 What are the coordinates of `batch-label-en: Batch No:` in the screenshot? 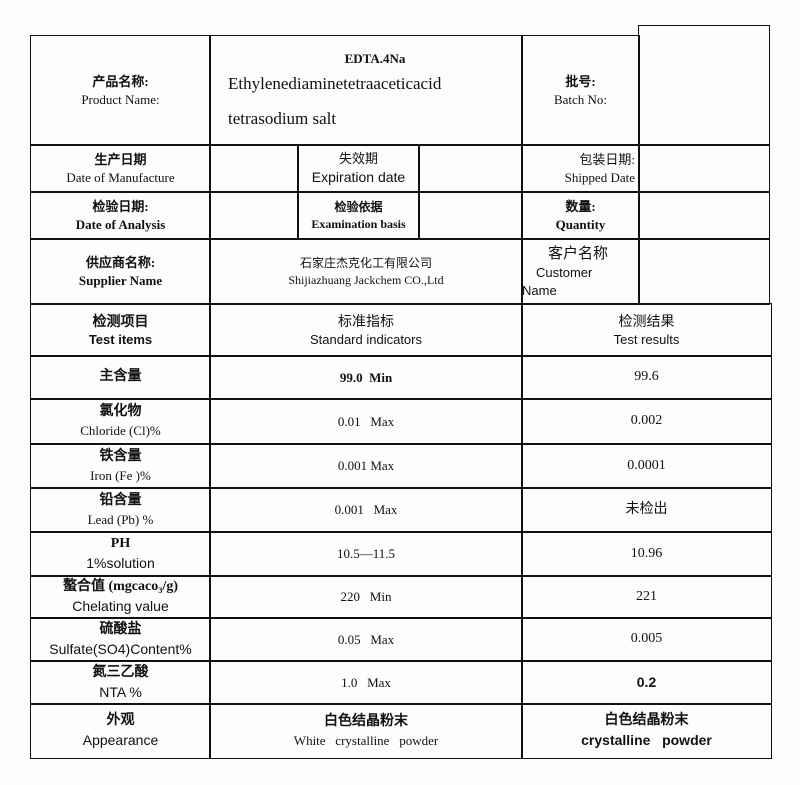 It's located at (580, 99).